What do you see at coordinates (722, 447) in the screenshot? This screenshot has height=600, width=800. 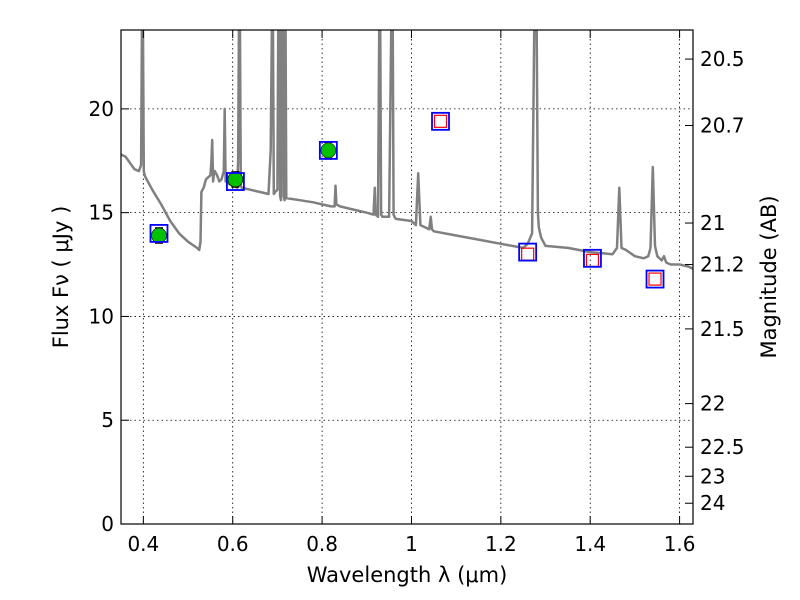 I see `mag-tick-label: 22.5` at bounding box center [722, 447].